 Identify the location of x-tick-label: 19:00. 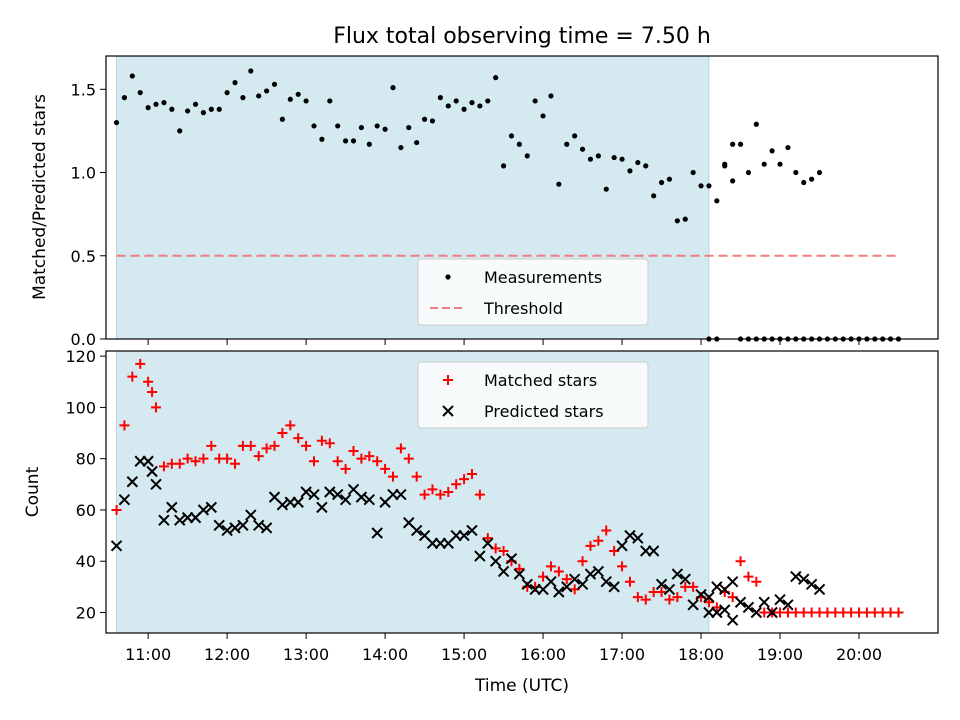
(780, 654).